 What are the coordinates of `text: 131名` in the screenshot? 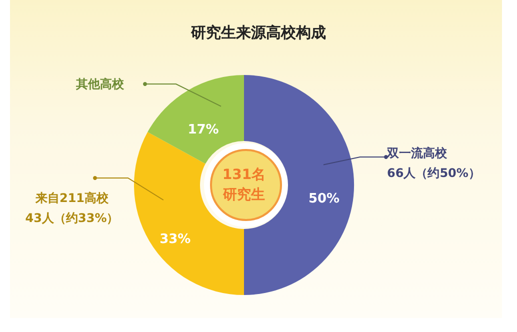 It's located at (244, 175).